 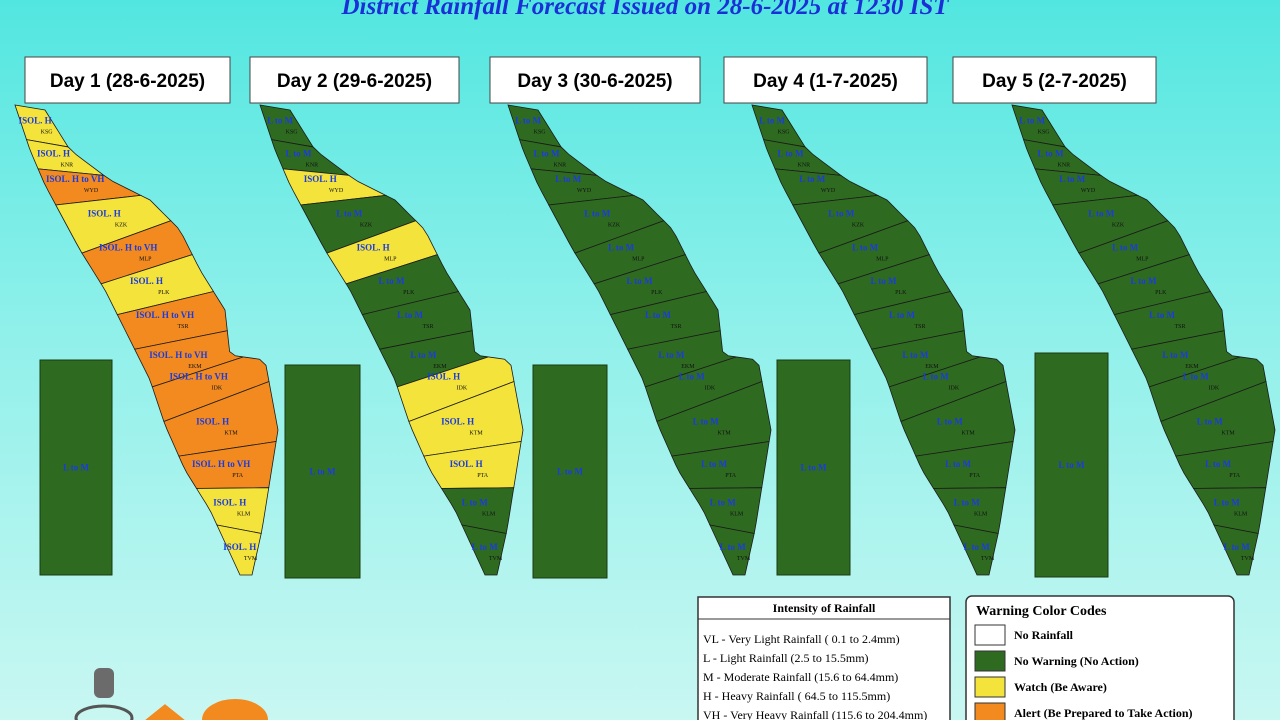 What do you see at coordinates (1100, 657) in the screenshot?
I see `warning-legend: Warning Color Codes` at bounding box center [1100, 657].